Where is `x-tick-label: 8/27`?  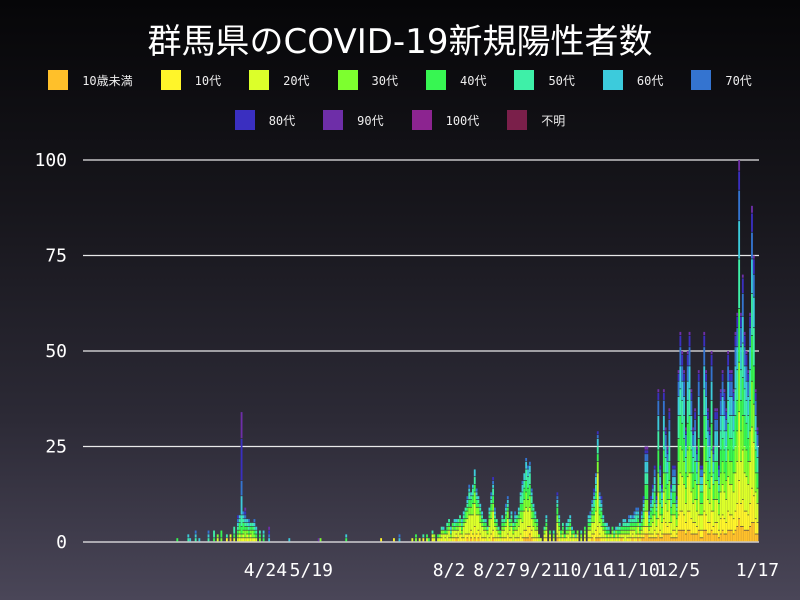
x-tick-label: 8/27 is located at coordinates (494, 570).